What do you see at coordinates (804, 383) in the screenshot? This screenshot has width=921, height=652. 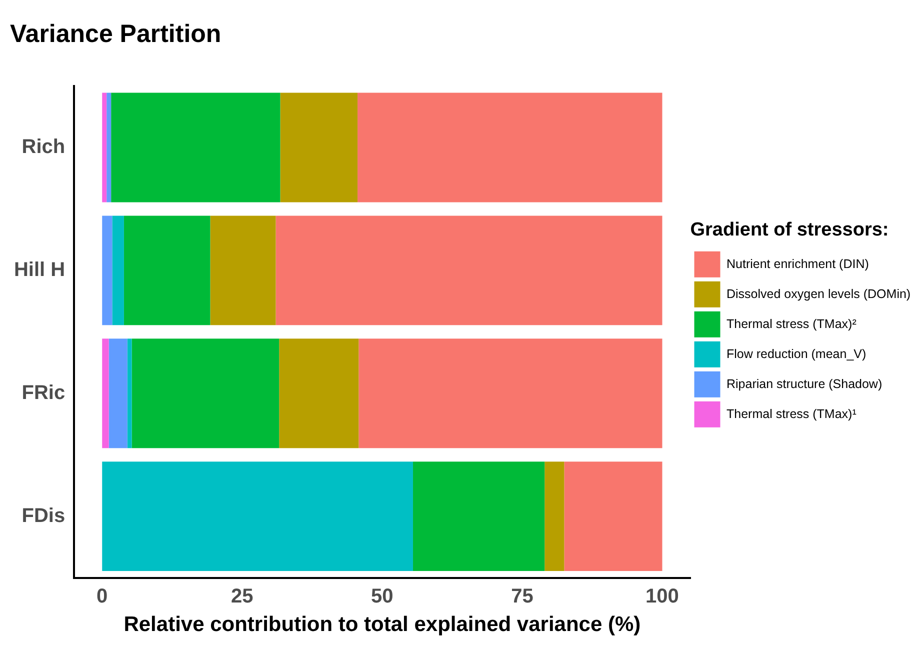 I see `legend-label: Riparian structure (Shadow)` at bounding box center [804, 383].